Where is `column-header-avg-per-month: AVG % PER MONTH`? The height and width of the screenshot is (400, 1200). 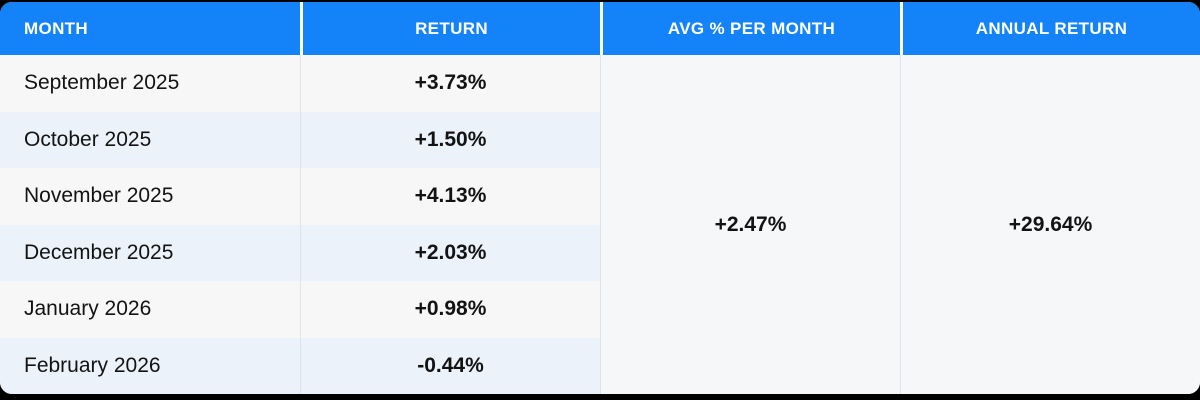
column-header-avg-per-month: AVG % PER MONTH is located at coordinates (750, 28).